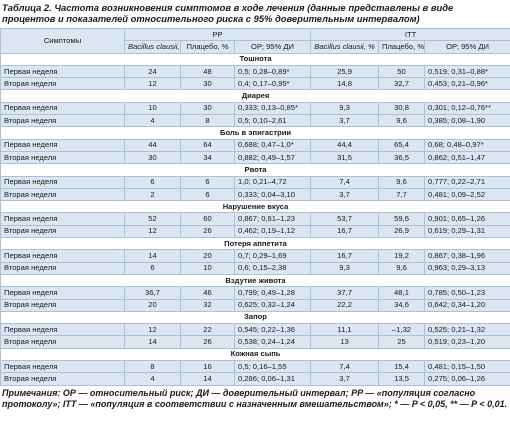 The image size is (510, 425). I want to click on section-title: Вздутие живота, so click(255, 280).